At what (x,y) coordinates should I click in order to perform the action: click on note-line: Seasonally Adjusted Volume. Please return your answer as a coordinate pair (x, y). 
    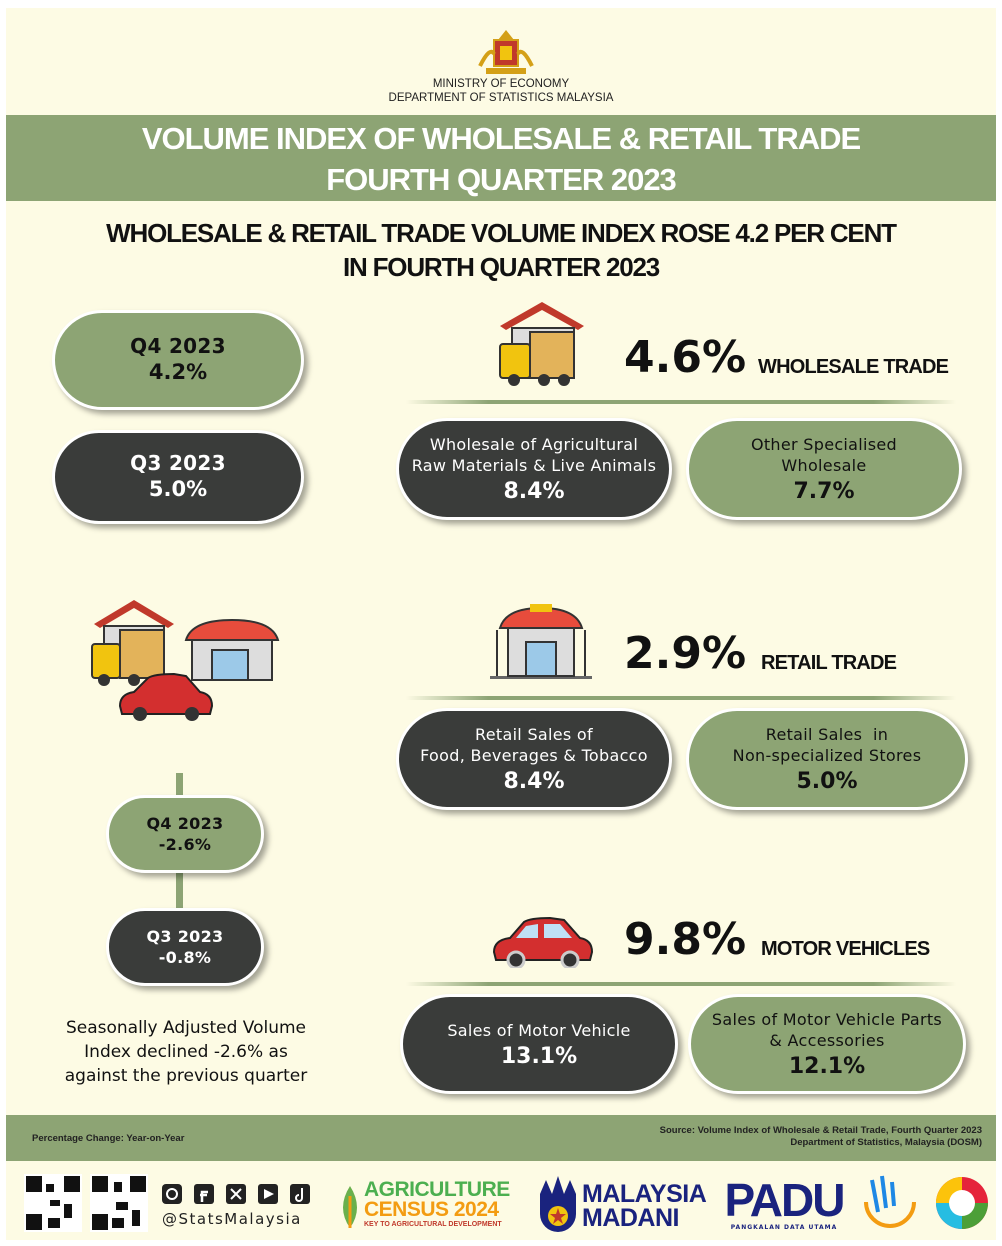
    Looking at the image, I should click on (186, 1028).